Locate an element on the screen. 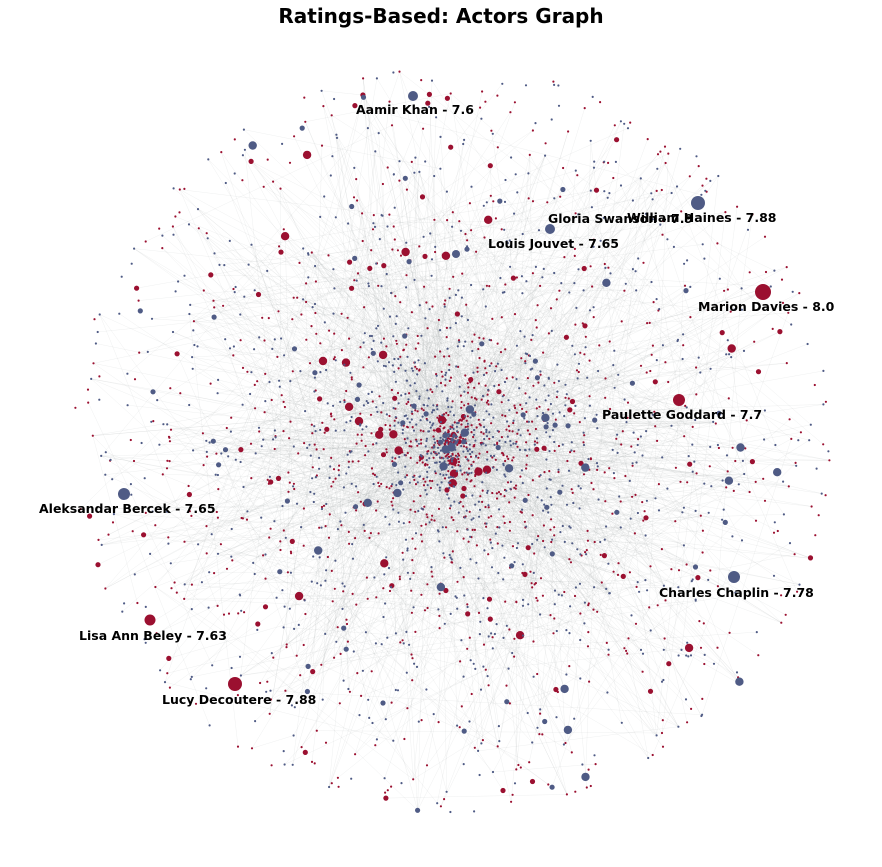 The image size is (882, 867). chart-title: Ratings-Based: Actors Graph is located at coordinates (441, 16).